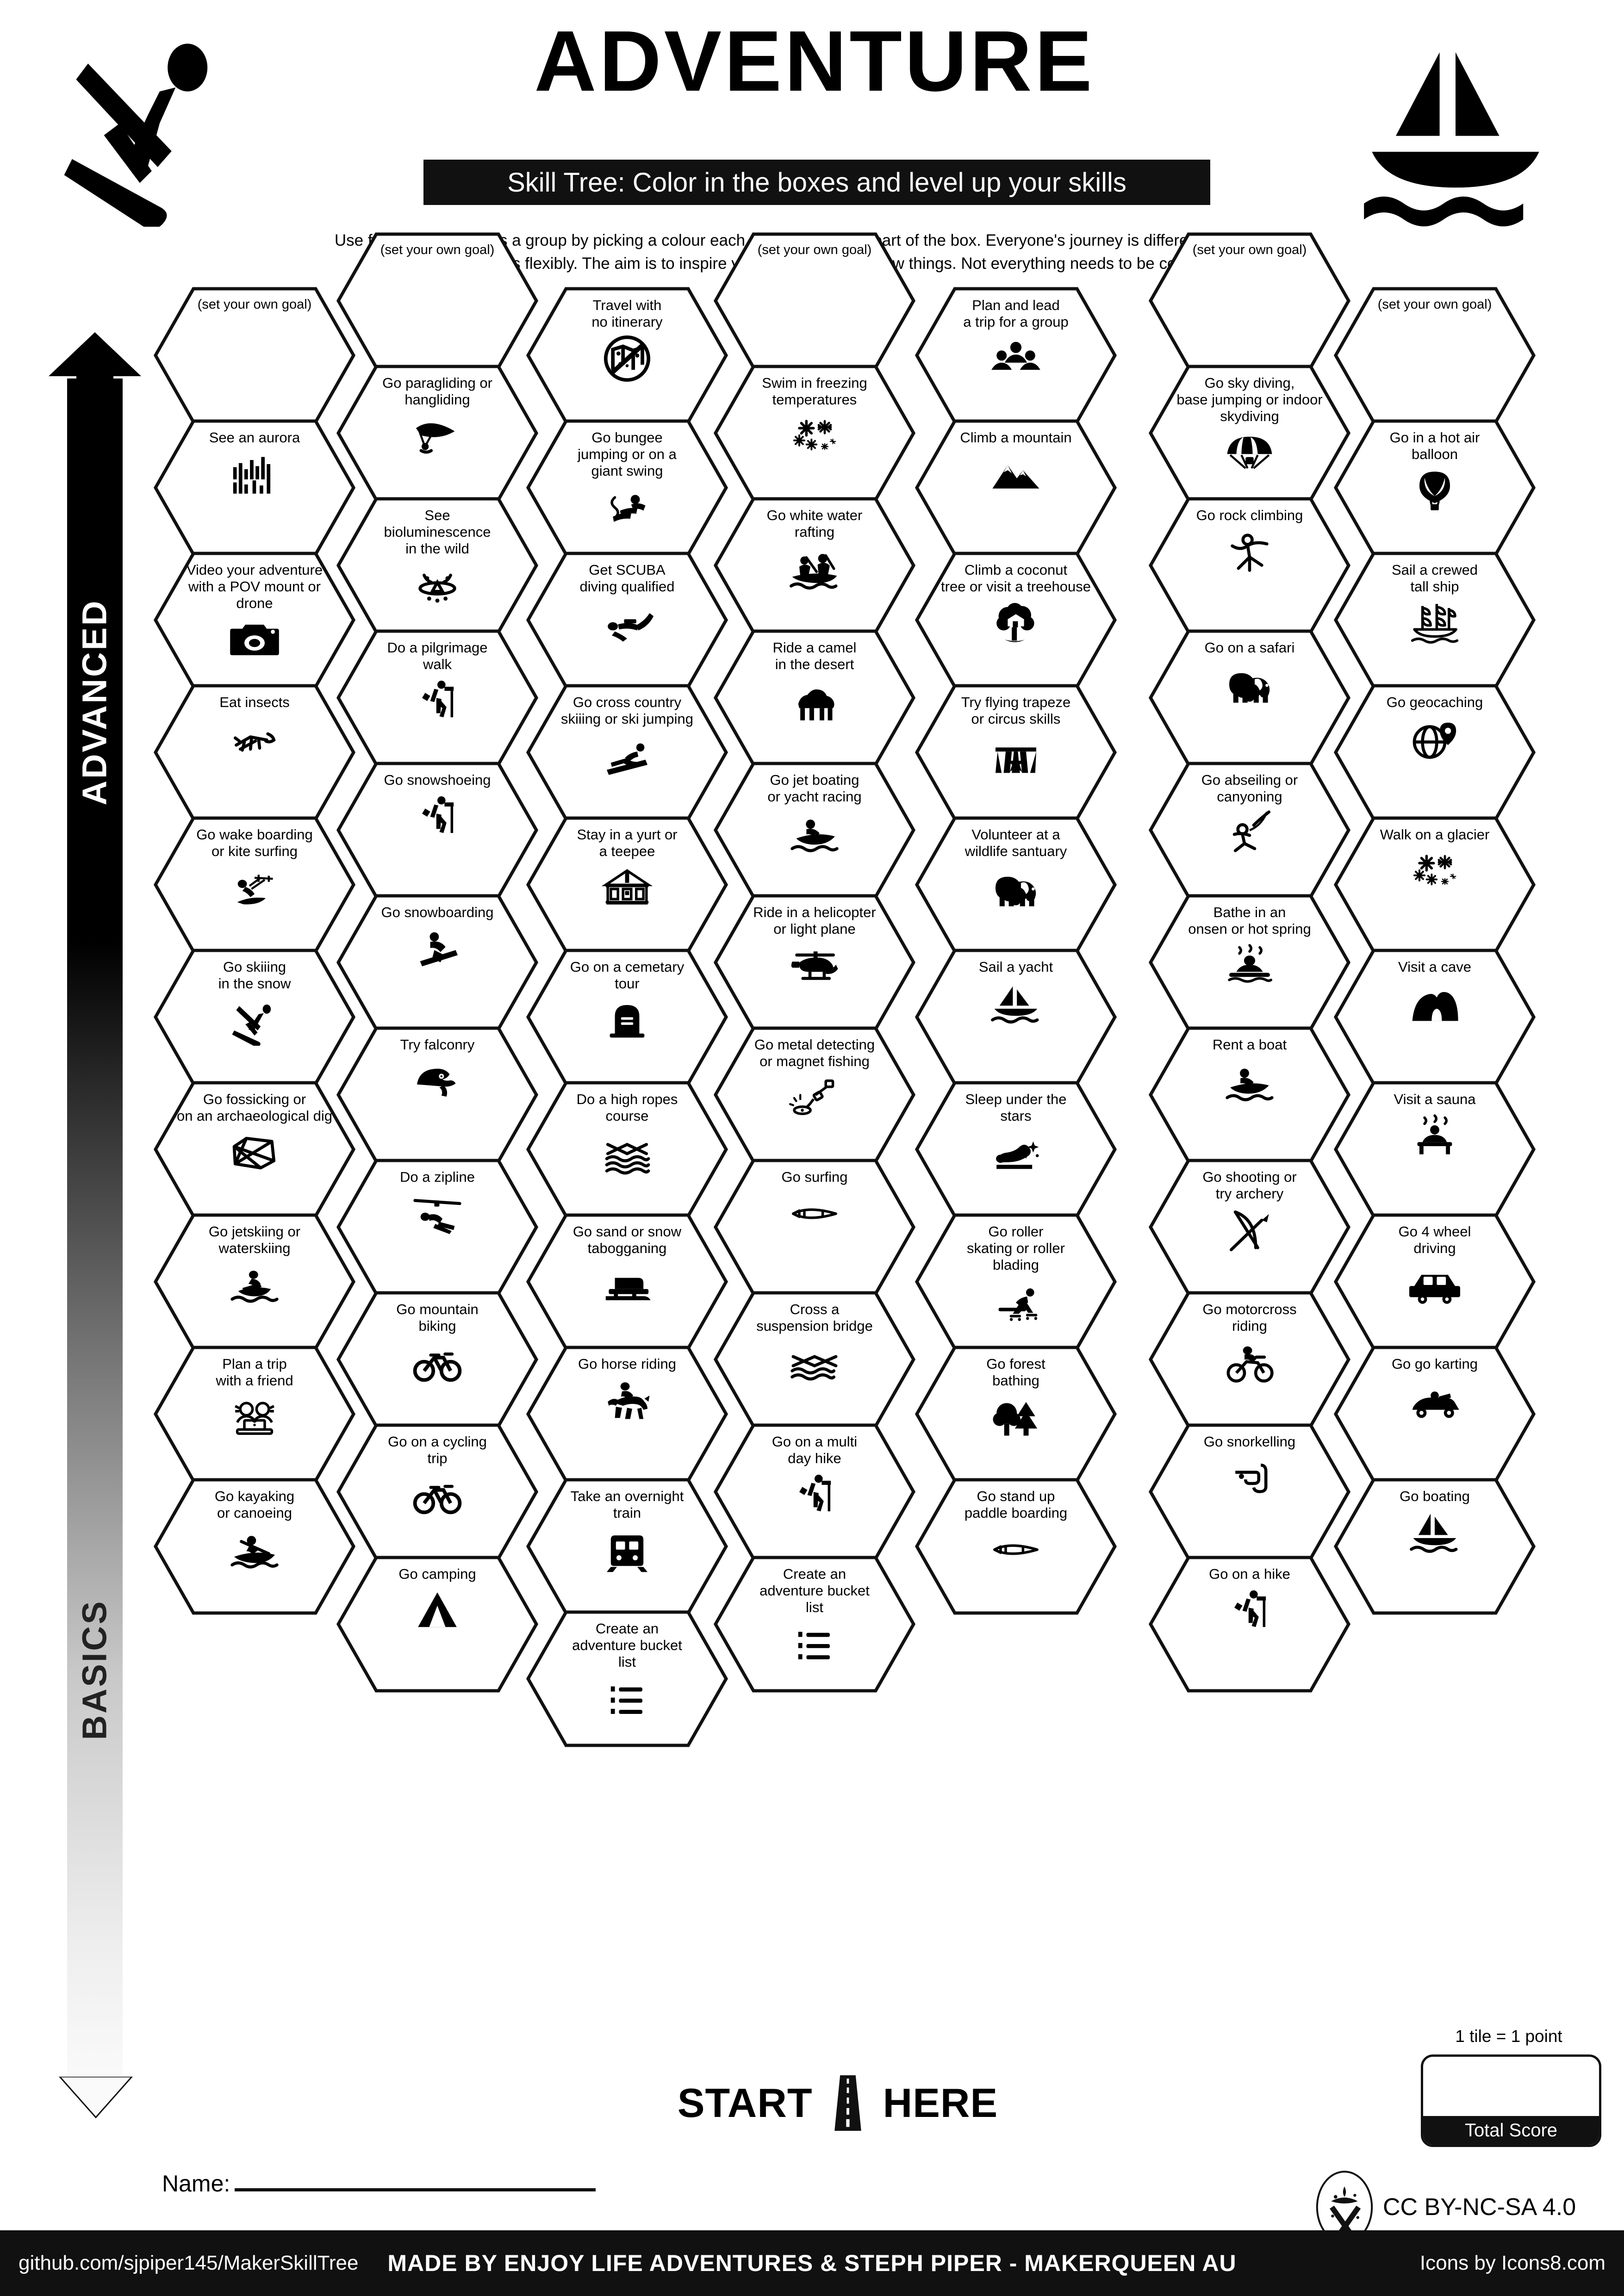 This screenshot has height=2296, width=1624. What do you see at coordinates (254, 1414) in the screenshot?
I see `skill-tile: Plan a trip with a friend` at bounding box center [254, 1414].